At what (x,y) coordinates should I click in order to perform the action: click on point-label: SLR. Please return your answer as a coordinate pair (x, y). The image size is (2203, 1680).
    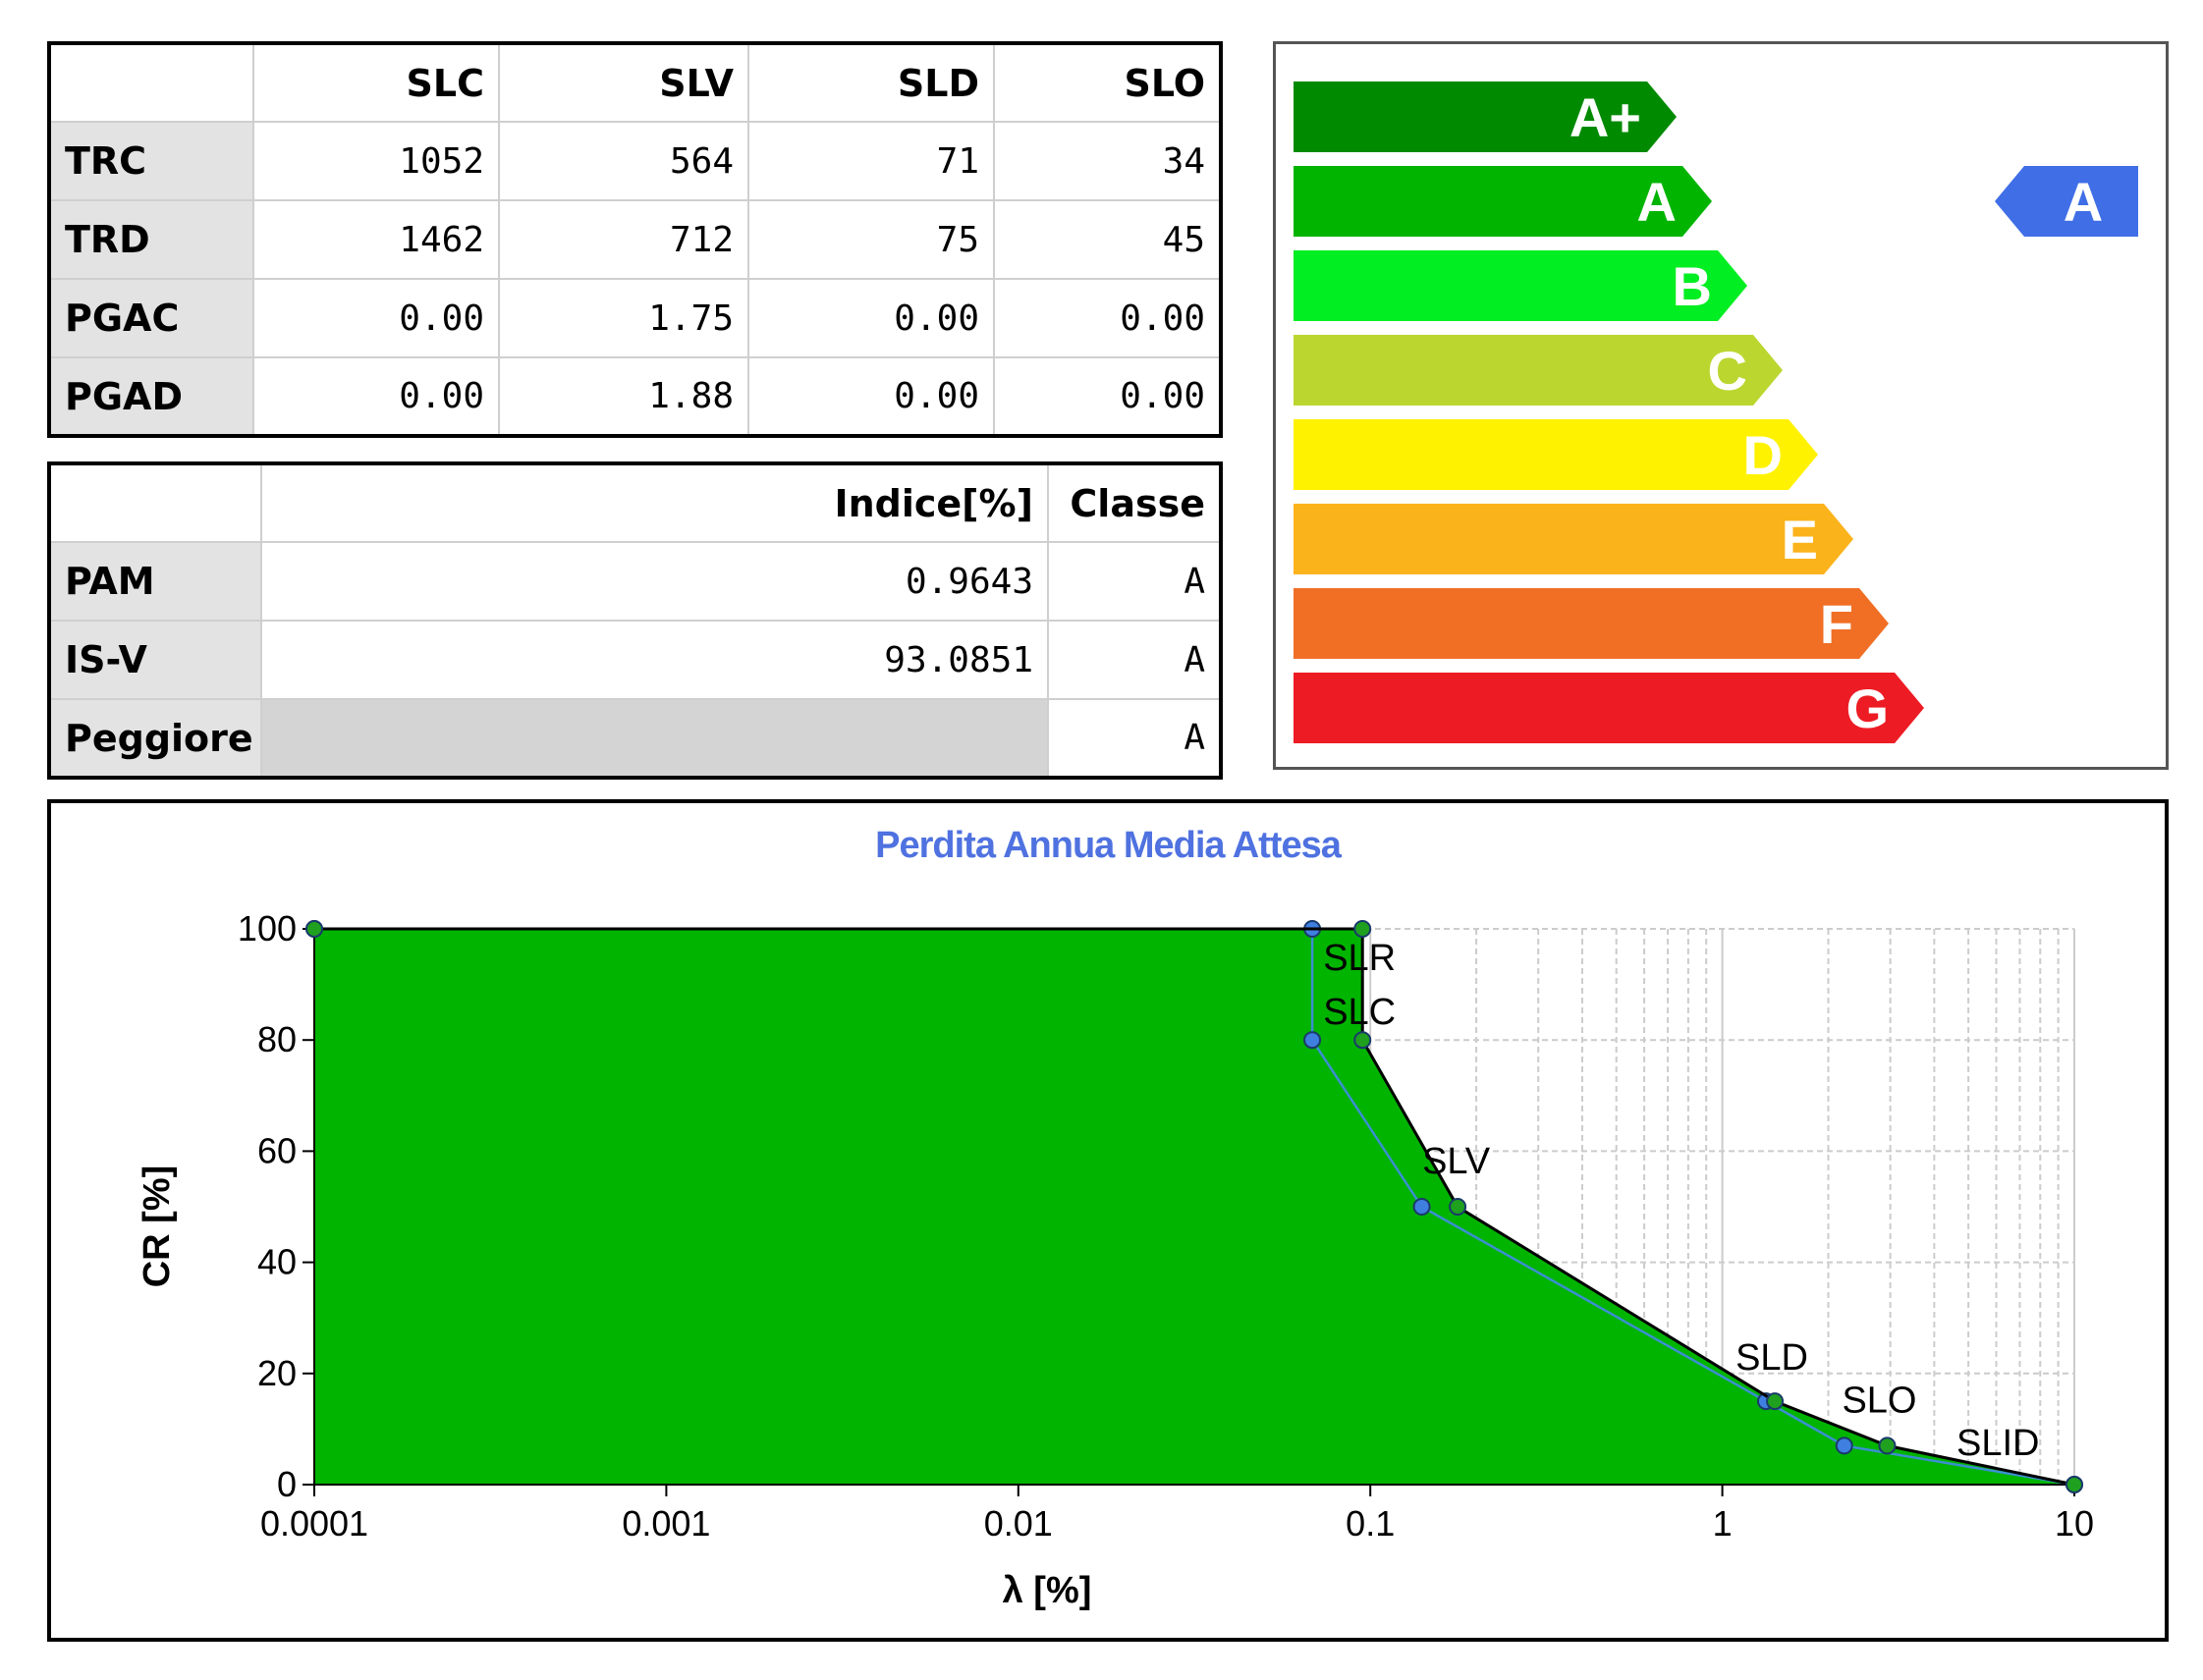
    Looking at the image, I should click on (1359, 958).